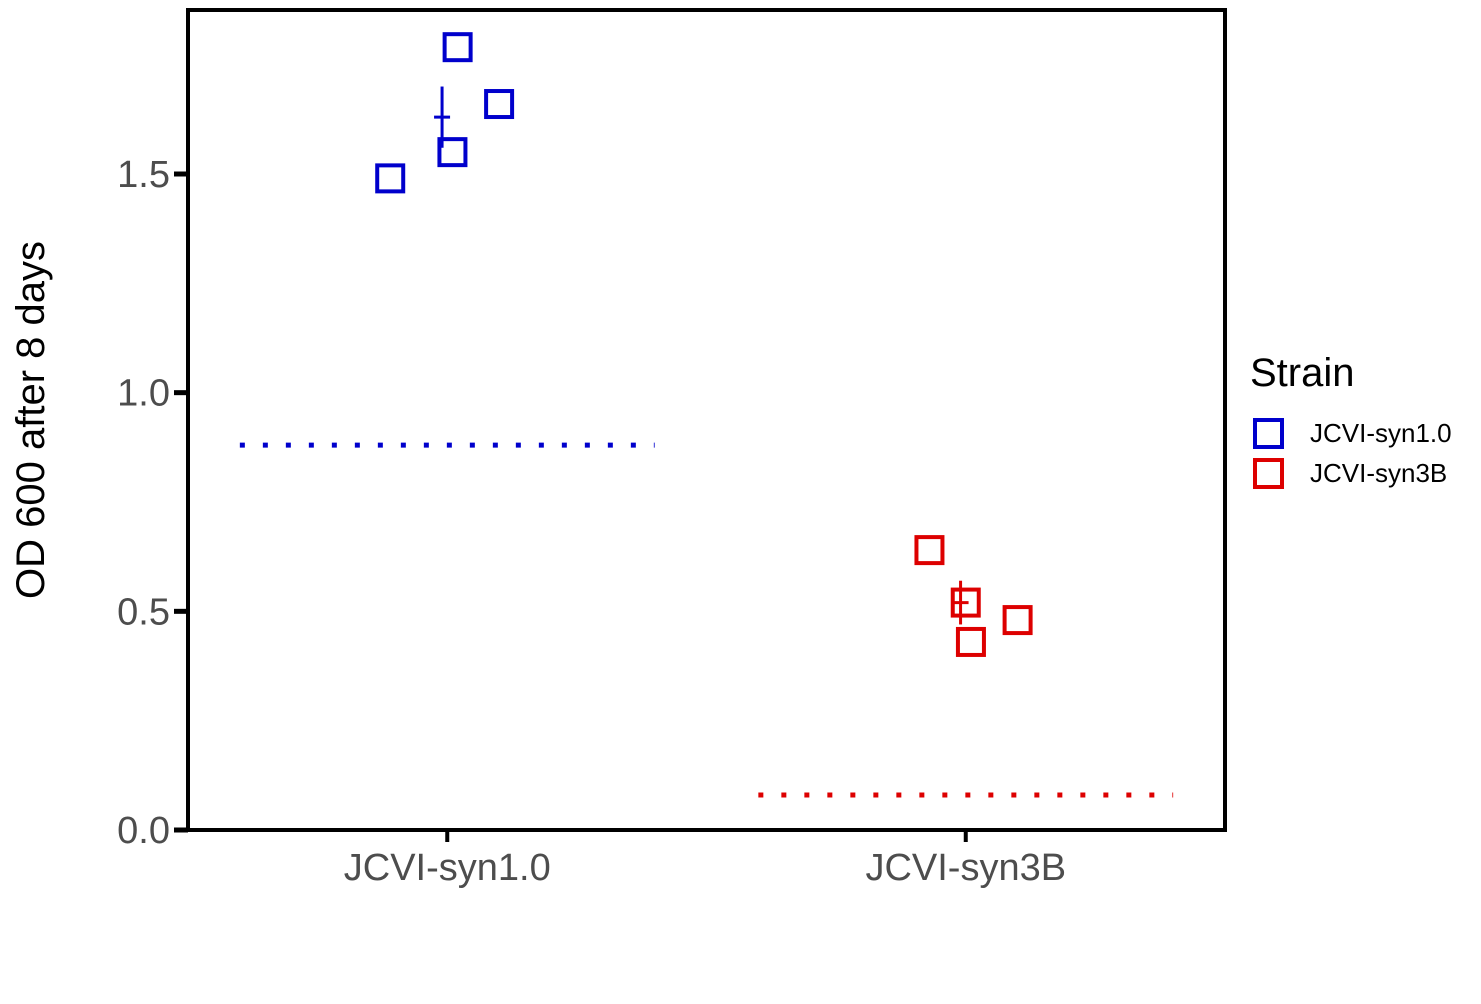 The height and width of the screenshot is (1004, 1481). Describe the element at coordinates (143, 831) in the screenshot. I see `y-tick-label: 0.0` at that location.